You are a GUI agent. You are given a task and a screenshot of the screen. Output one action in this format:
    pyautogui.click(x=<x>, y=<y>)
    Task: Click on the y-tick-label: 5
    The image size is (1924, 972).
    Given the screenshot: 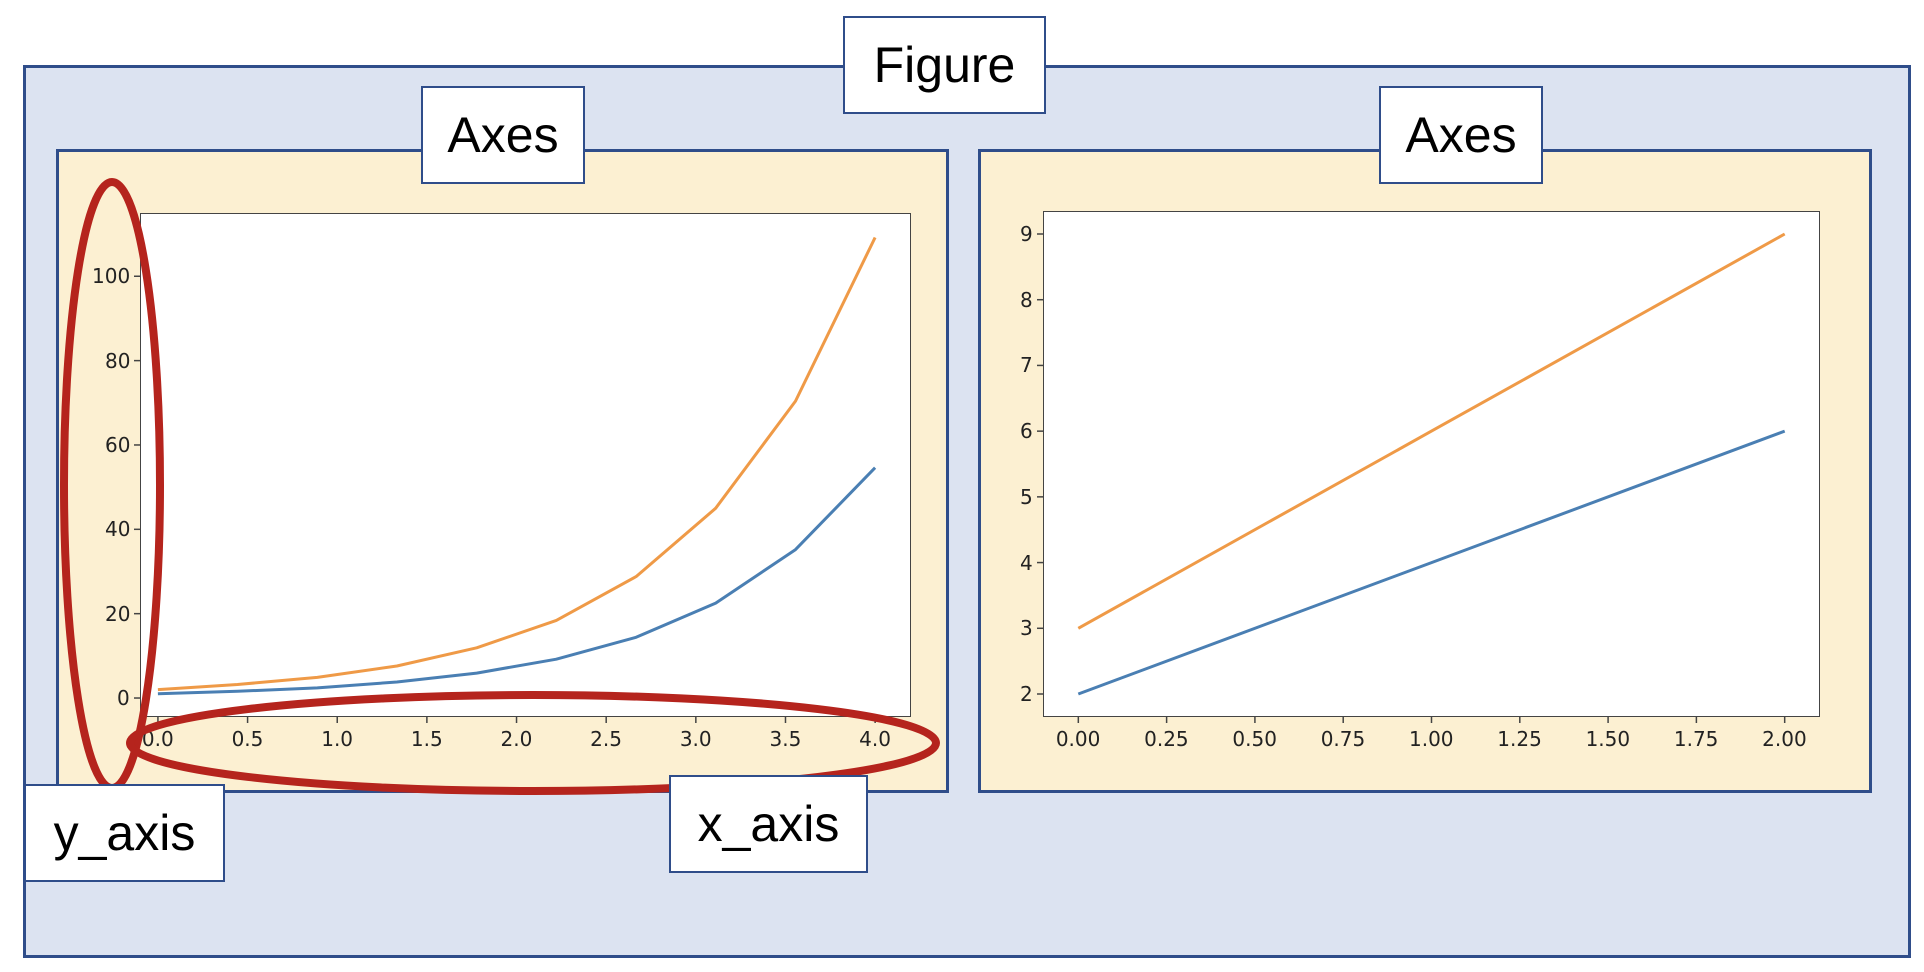 What is the action you would take?
    pyautogui.click(x=1026, y=496)
    